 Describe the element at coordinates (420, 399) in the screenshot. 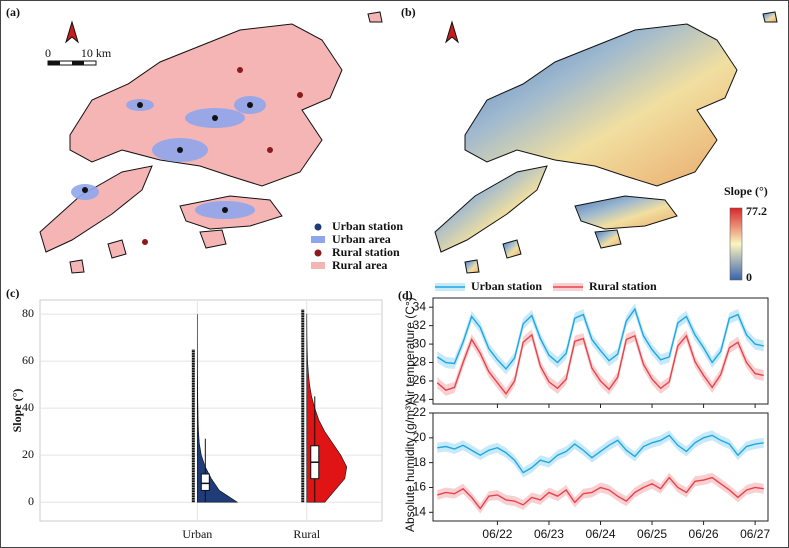

I see `y-tick-label: 24` at that location.